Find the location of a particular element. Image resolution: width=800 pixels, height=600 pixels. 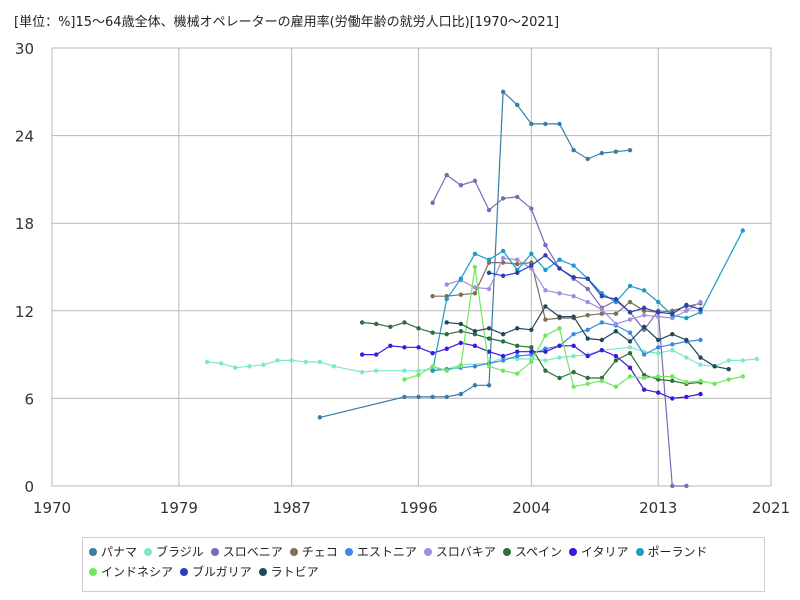

legend-item: ブルガリア is located at coordinates (216, 572).